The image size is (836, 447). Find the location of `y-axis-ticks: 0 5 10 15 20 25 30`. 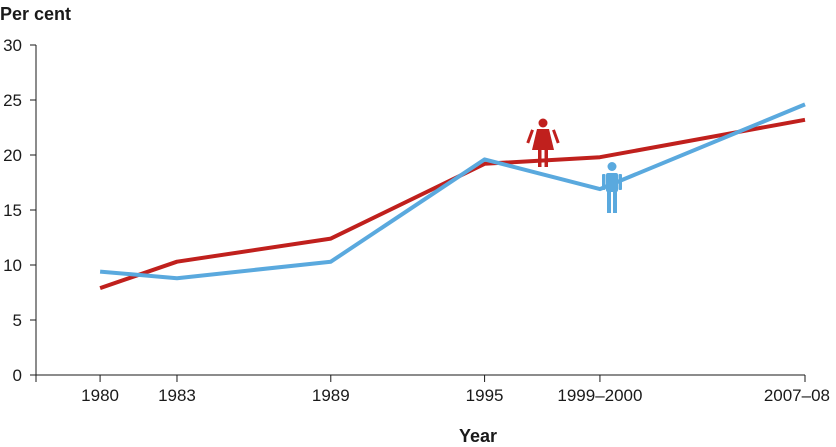

y-axis-ticks: 0 5 10 15 20 25 30 is located at coordinates (19, 210).